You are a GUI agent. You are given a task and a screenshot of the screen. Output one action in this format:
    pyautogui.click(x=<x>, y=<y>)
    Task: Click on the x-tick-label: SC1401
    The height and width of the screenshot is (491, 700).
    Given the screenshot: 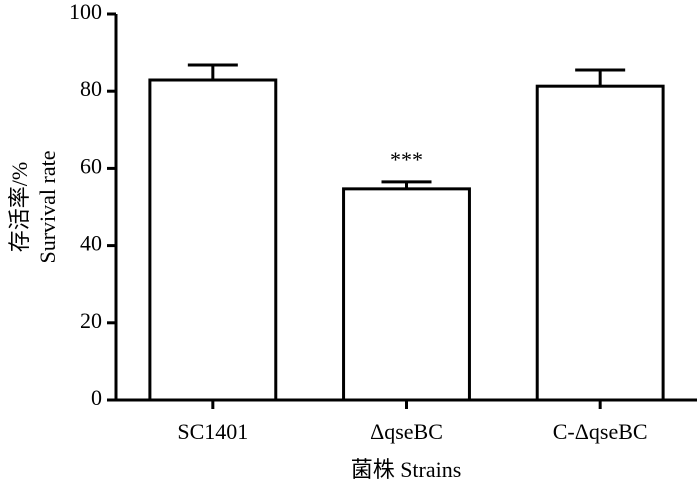 What is the action you would take?
    pyautogui.click(x=212, y=431)
    